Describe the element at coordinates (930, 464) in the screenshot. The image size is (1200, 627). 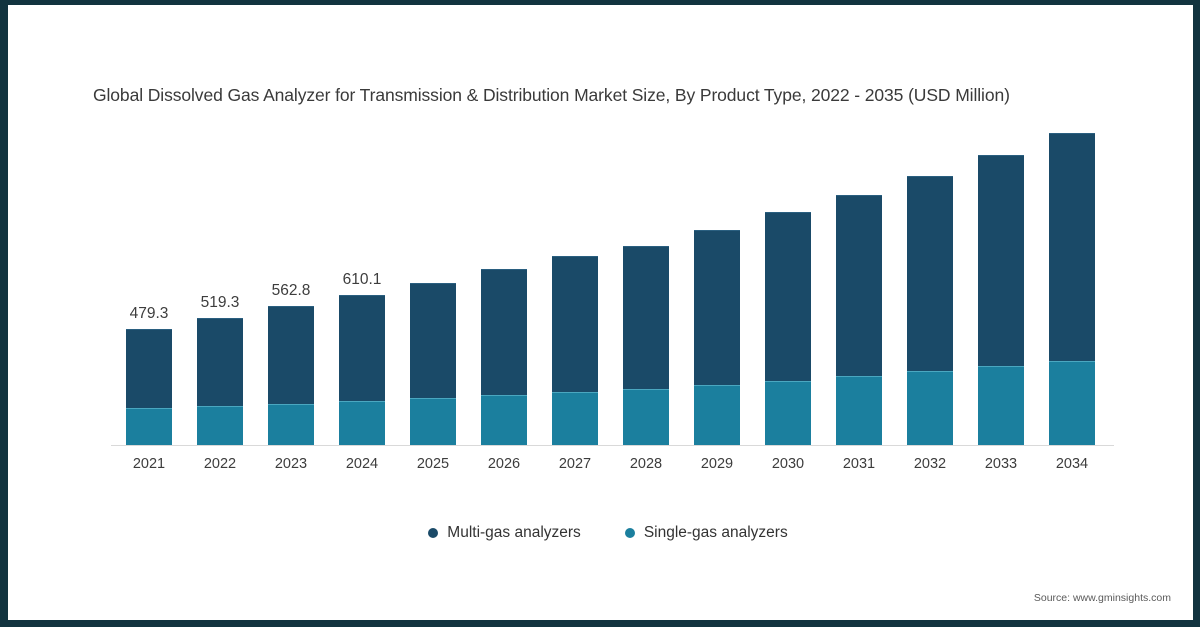
I see `x-tick-2032: 2032` at that location.